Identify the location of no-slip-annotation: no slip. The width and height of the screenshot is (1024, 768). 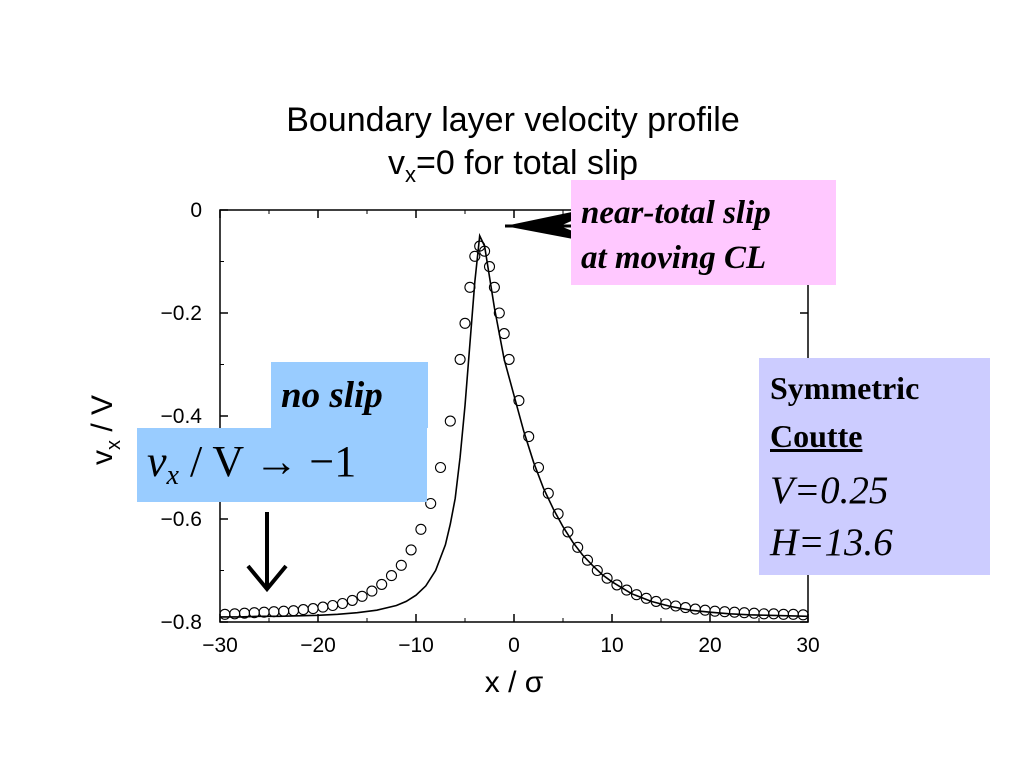
(349, 395).